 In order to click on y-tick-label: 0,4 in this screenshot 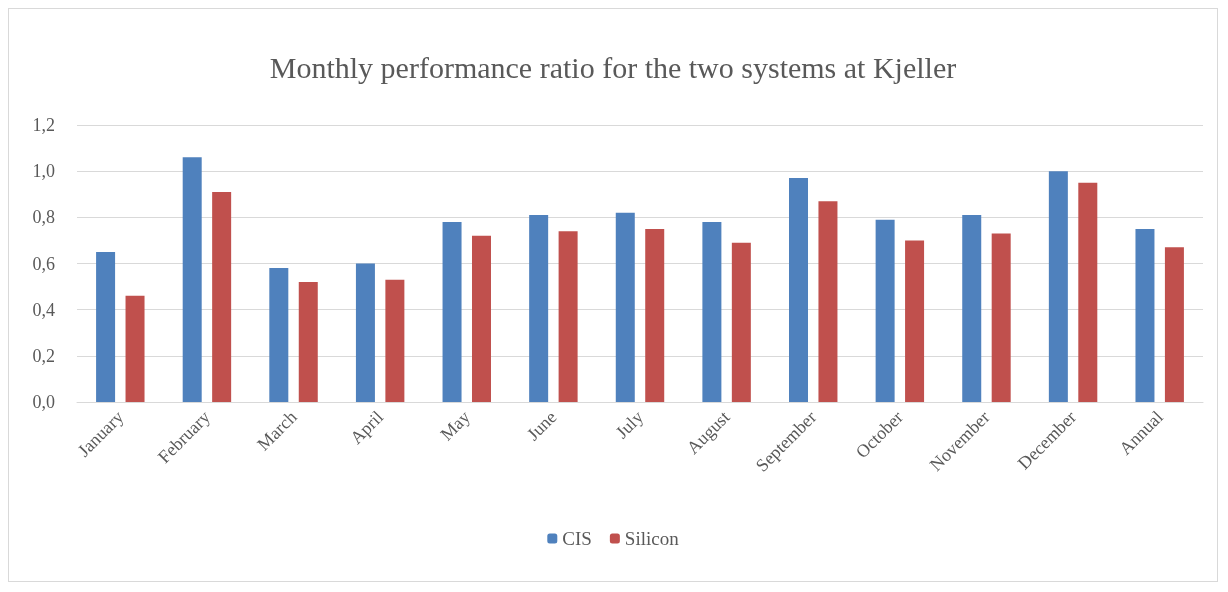, I will do `click(43, 309)`.